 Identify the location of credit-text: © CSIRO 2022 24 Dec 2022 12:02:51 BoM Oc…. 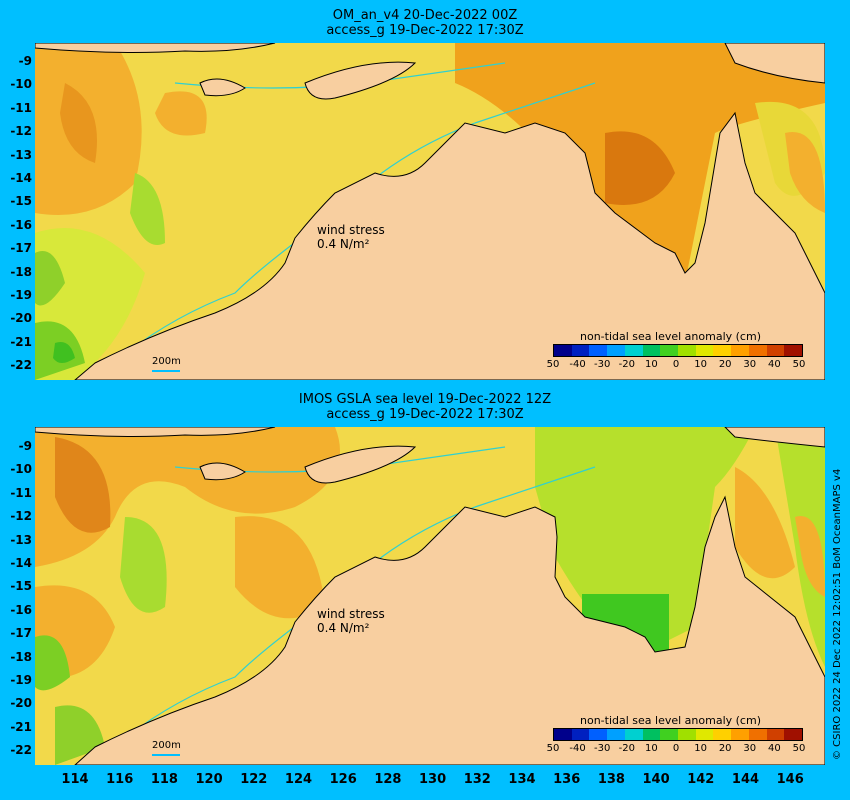
(837, 614).